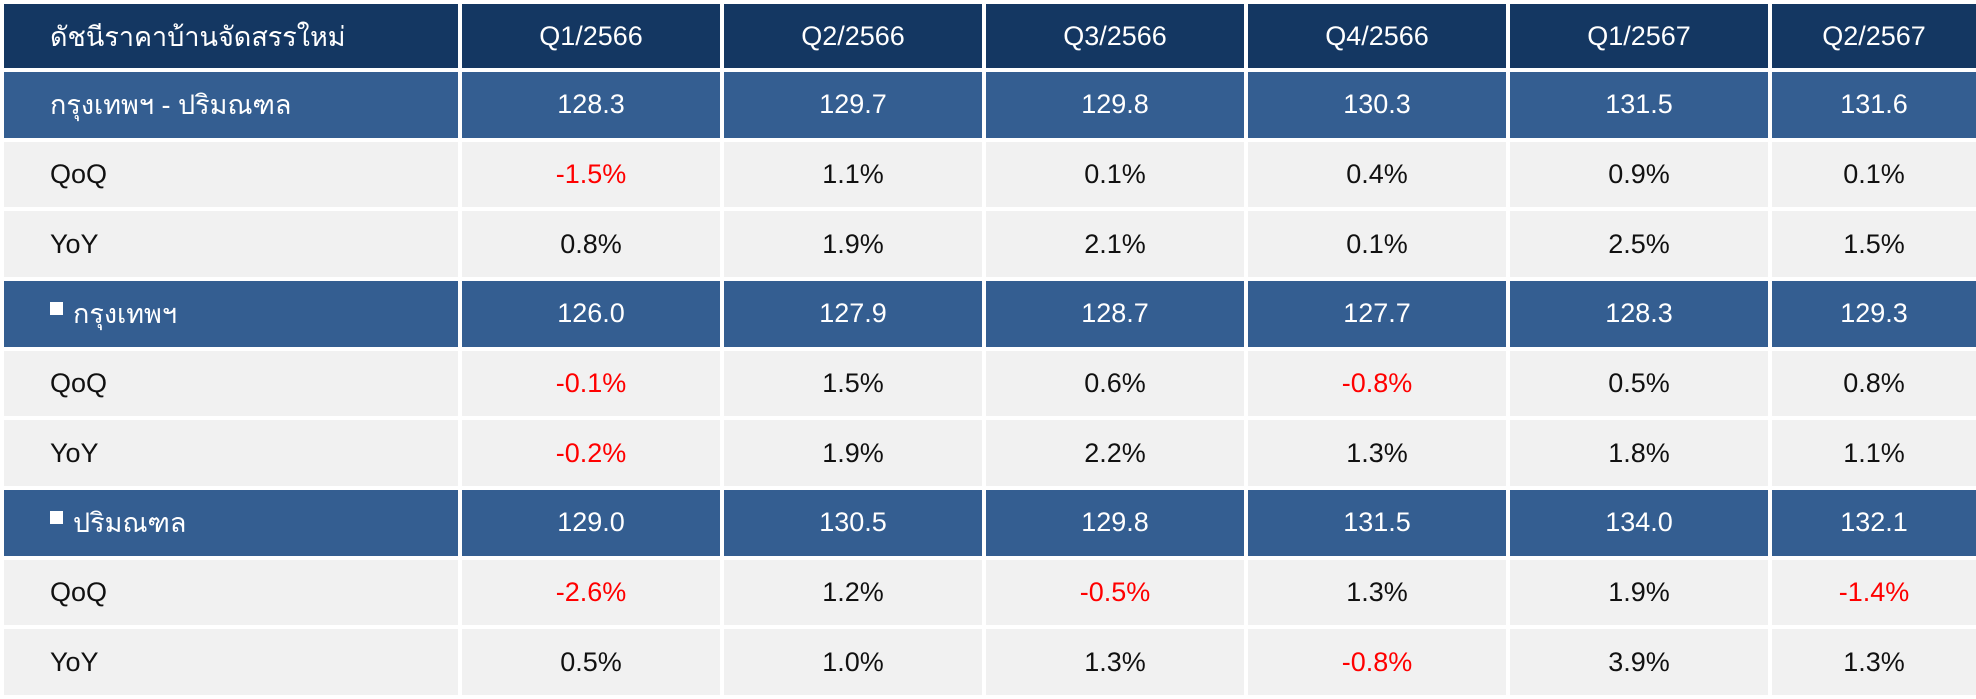 Image resolution: width=1976 pixels, height=699 pixels. I want to click on value-cell: 132.1, so click(1874, 522).